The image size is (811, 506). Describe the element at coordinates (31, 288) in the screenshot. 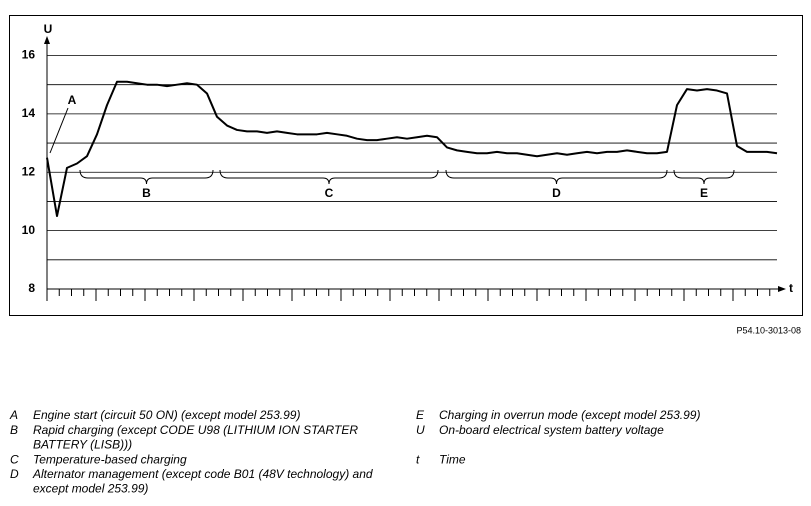

I see `y-tick-label: 8` at that location.